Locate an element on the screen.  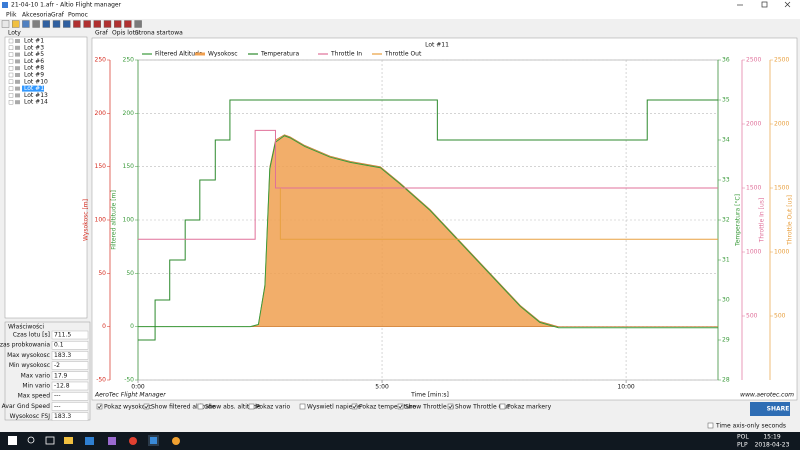
y-tick-label: 29 is located at coordinates (726, 340).